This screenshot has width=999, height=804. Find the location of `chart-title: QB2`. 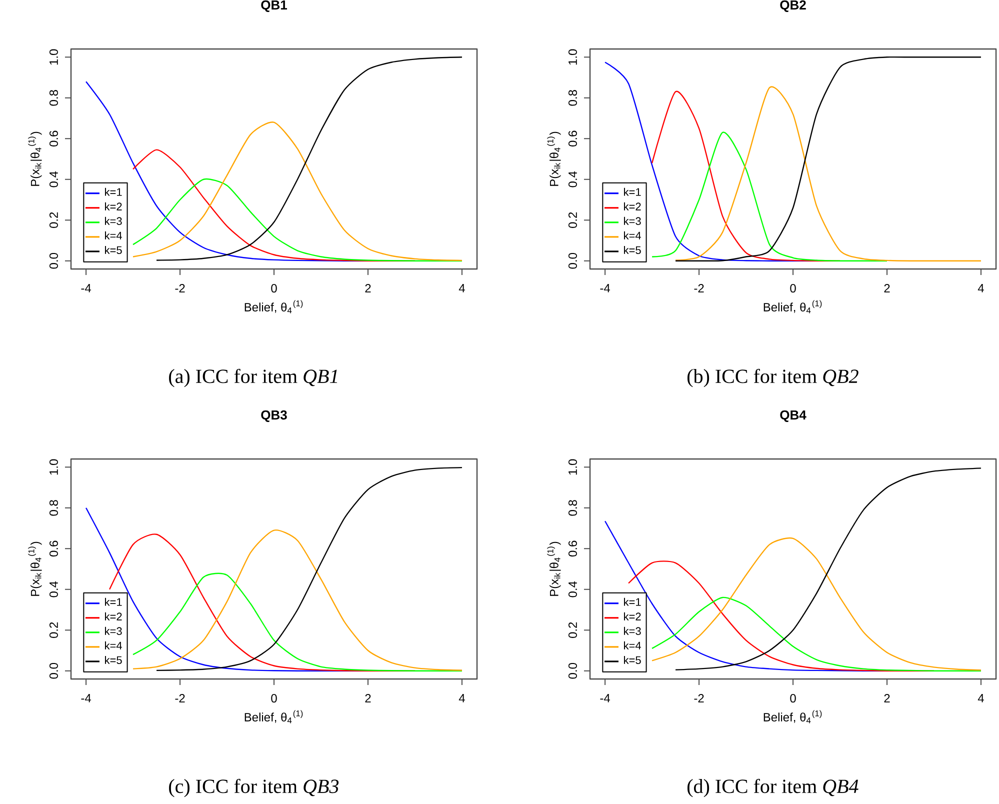

chart-title: QB2 is located at coordinates (793, 6).